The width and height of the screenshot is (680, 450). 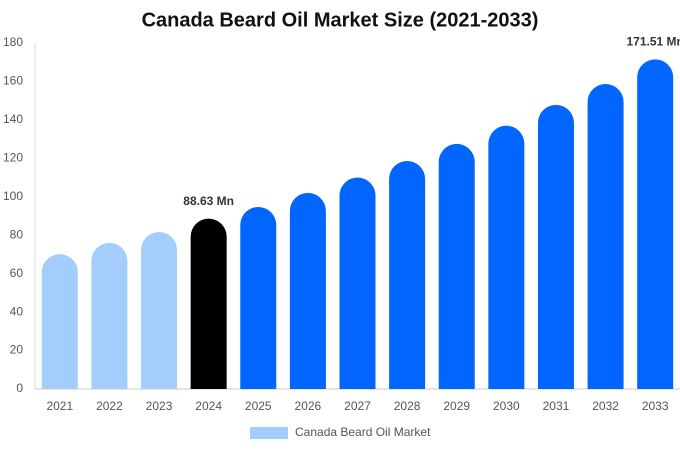 What do you see at coordinates (19, 388) in the screenshot?
I see `y-tick-label: 0` at bounding box center [19, 388].